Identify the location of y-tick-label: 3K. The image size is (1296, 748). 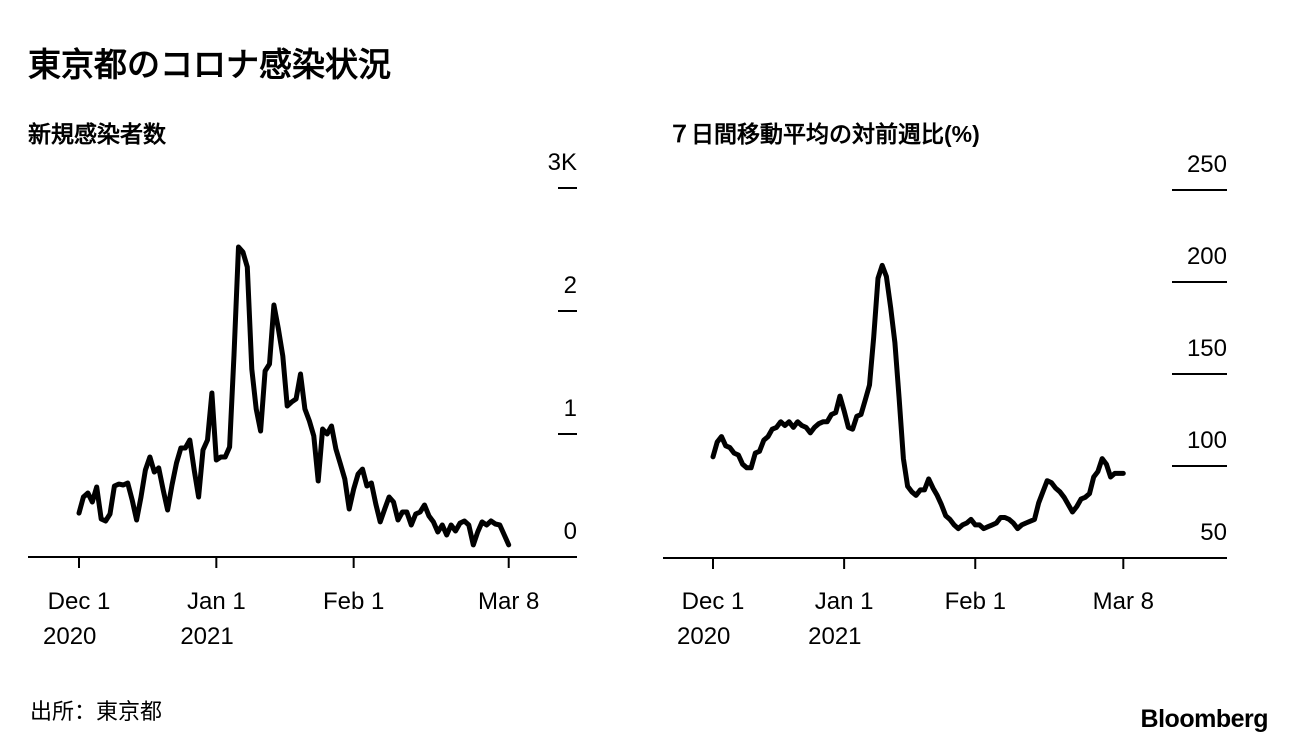
(562, 162).